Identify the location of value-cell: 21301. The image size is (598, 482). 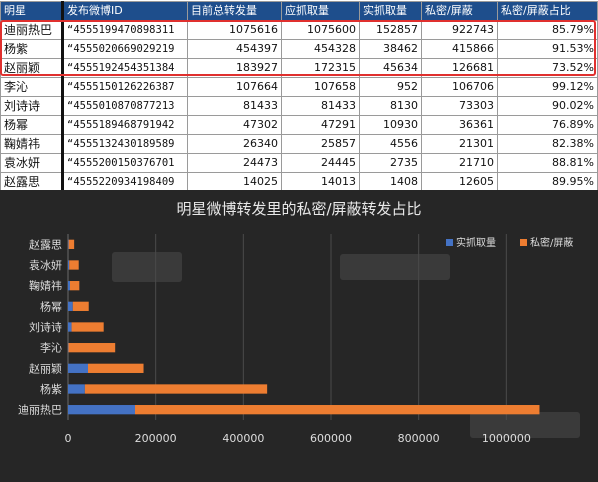
(459, 144).